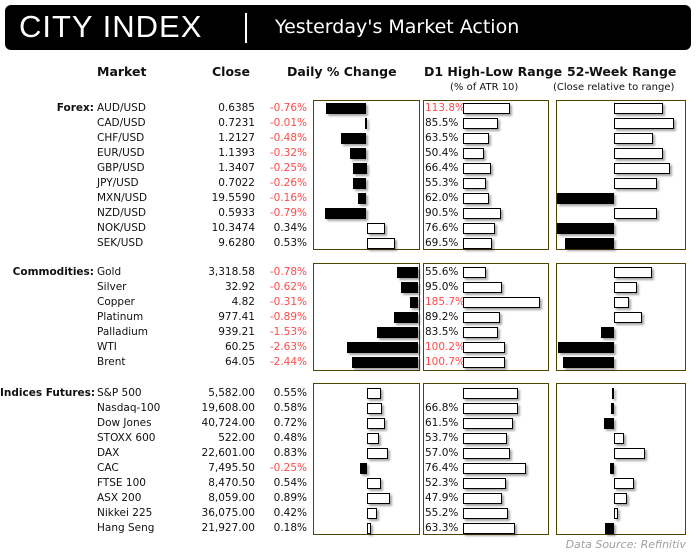 The image size is (696, 559). I want to click on market-name: JPY/USD, so click(118, 183).